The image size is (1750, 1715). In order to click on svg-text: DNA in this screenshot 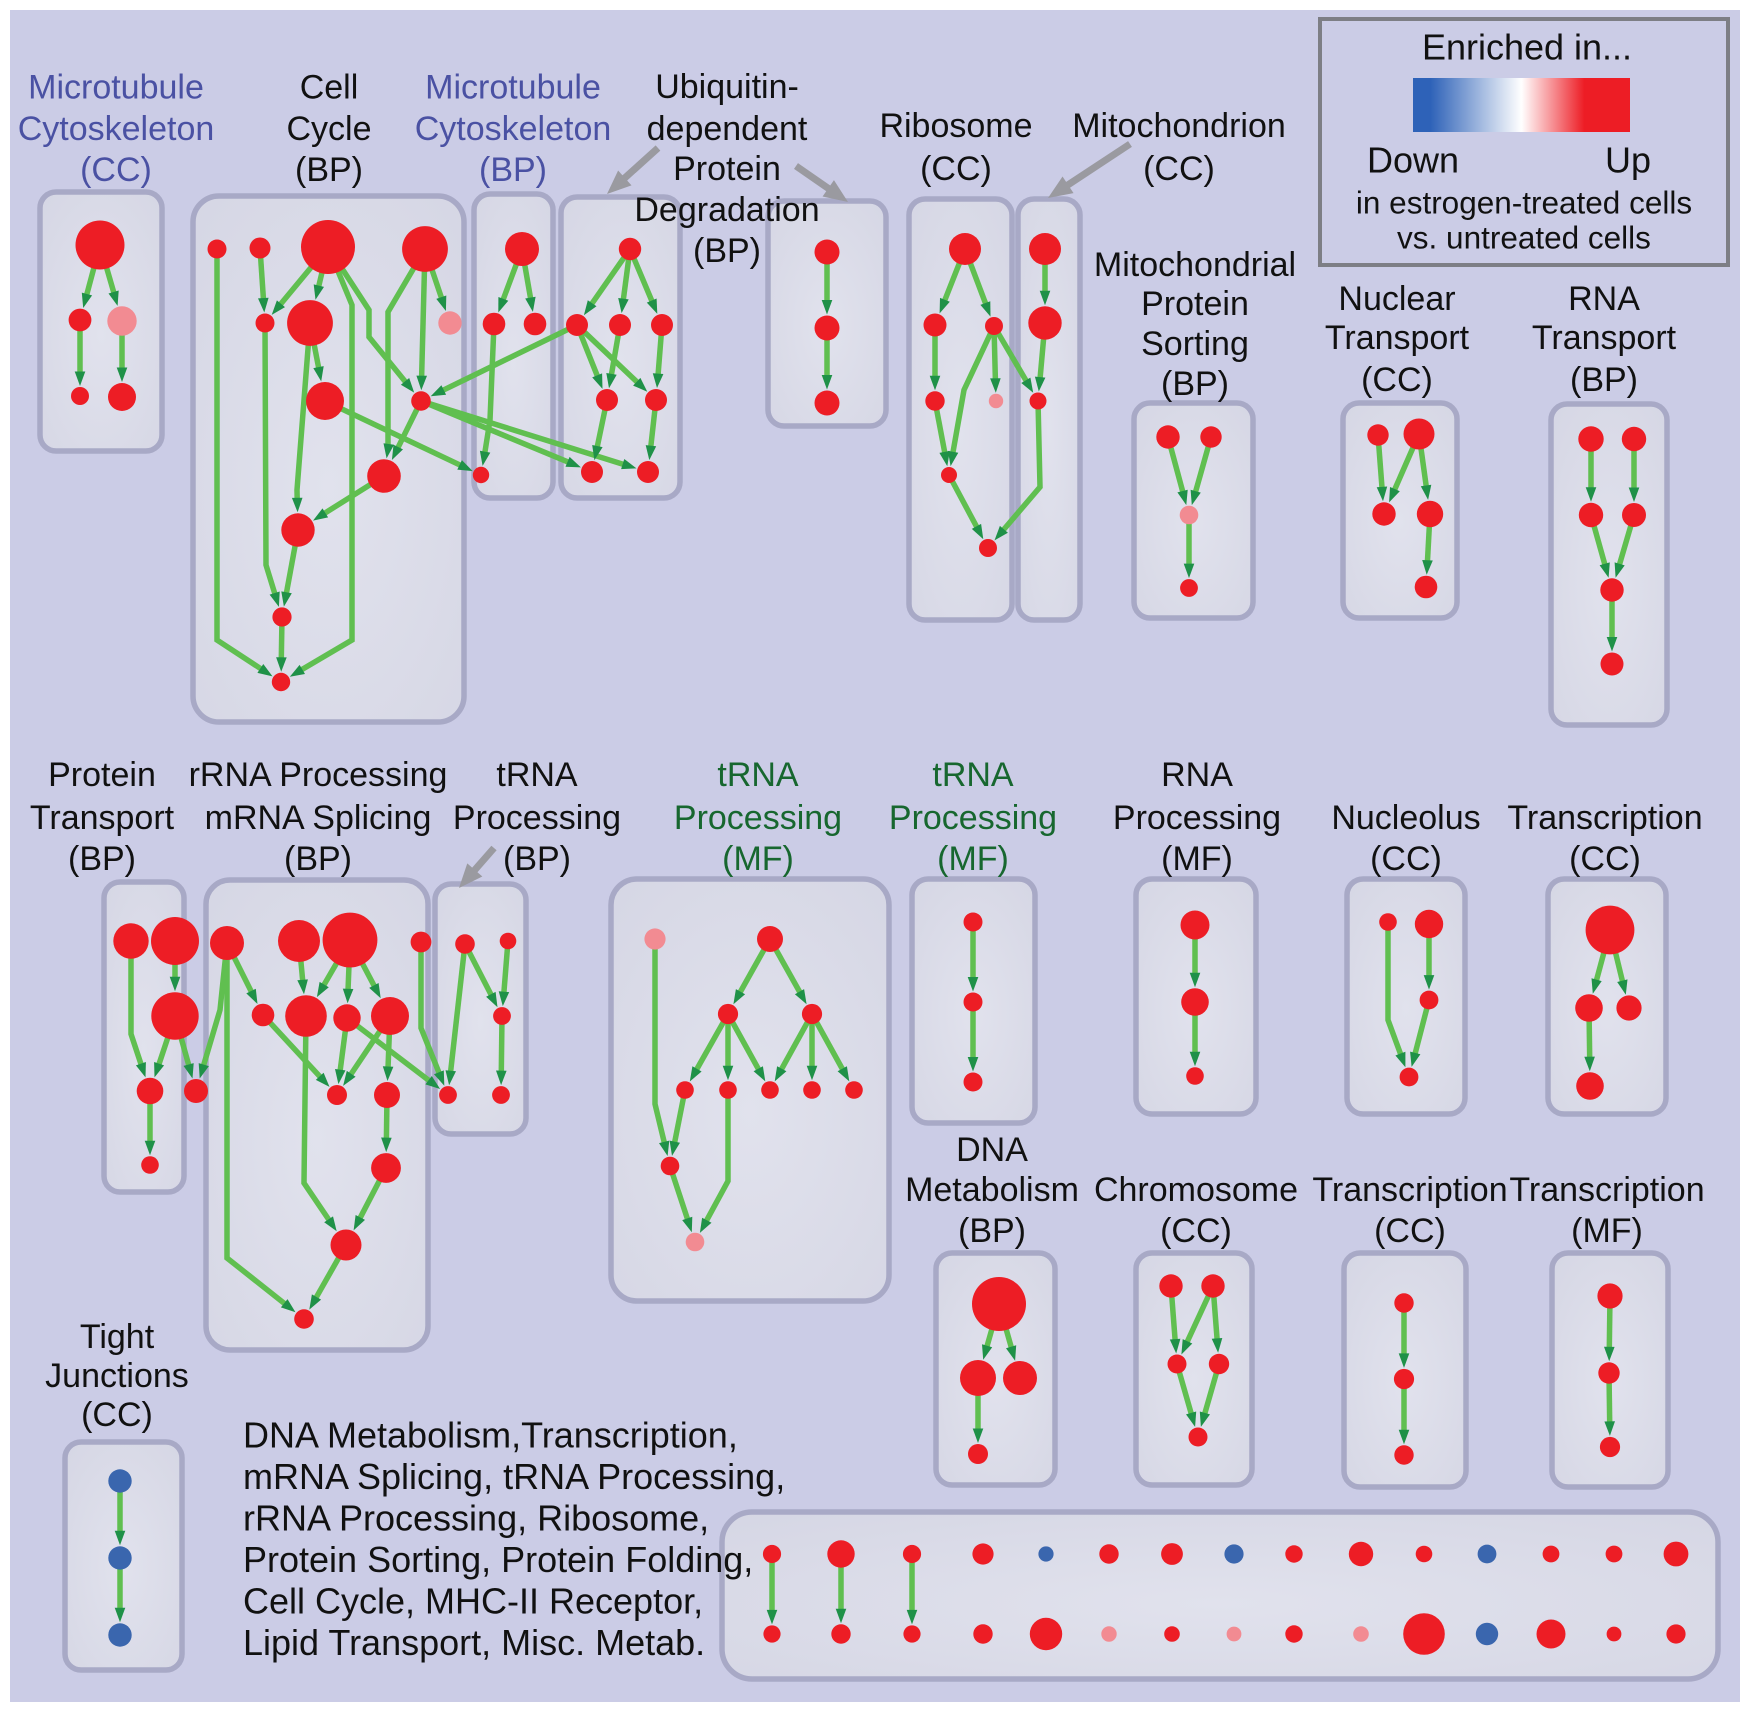, I will do `click(992, 1150)`.